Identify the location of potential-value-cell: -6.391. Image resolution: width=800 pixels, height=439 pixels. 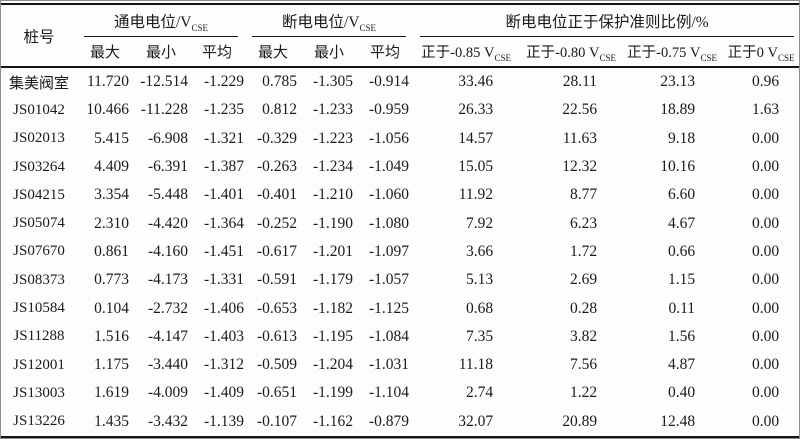
(167, 167).